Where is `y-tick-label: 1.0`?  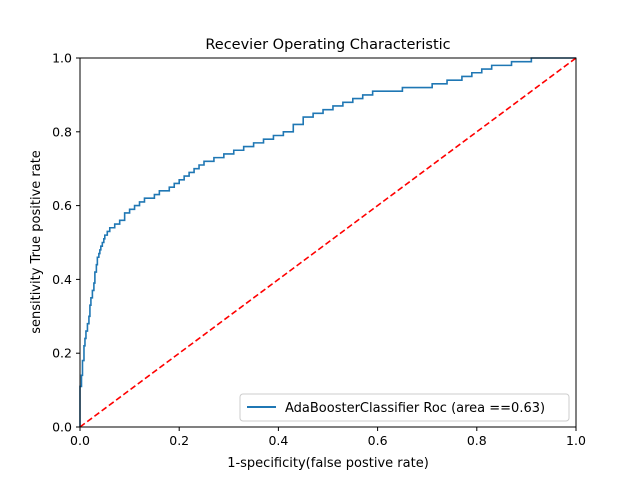
y-tick-label: 1.0 is located at coordinates (62, 58).